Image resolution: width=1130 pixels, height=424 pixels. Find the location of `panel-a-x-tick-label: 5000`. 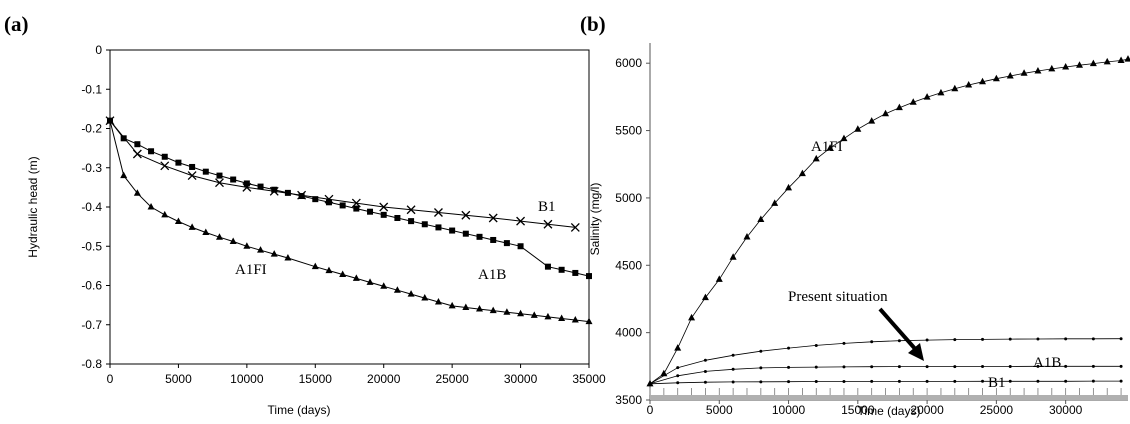

panel-a-x-tick-label: 5000 is located at coordinates (178, 379).